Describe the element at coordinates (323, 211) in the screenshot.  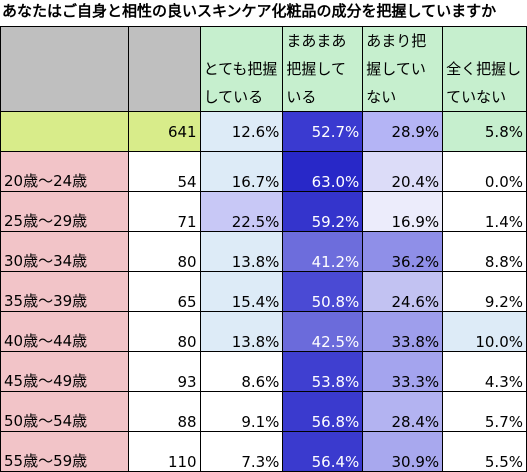
I see `percent-cell: 59.2%` at that location.